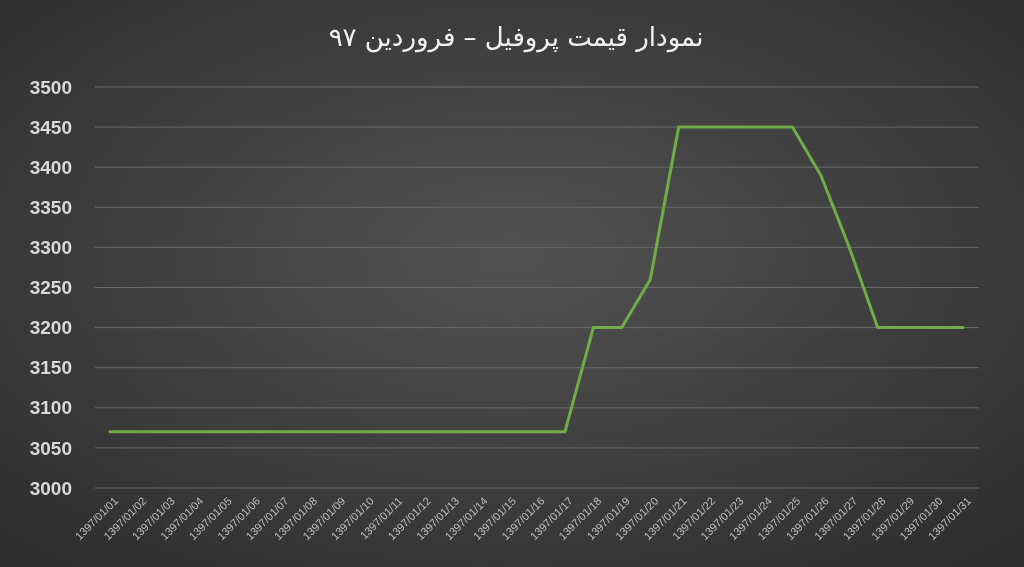 The height and width of the screenshot is (567, 1024). I want to click on y-tick-label: 3450, so click(50, 127).